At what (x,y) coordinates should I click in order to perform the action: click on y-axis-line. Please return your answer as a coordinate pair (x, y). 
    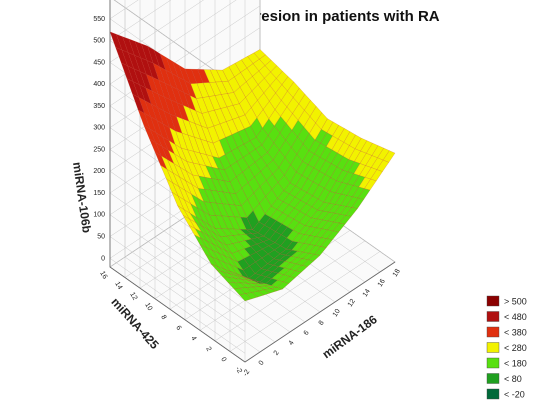
    Looking at the image, I should click on (177, 314).